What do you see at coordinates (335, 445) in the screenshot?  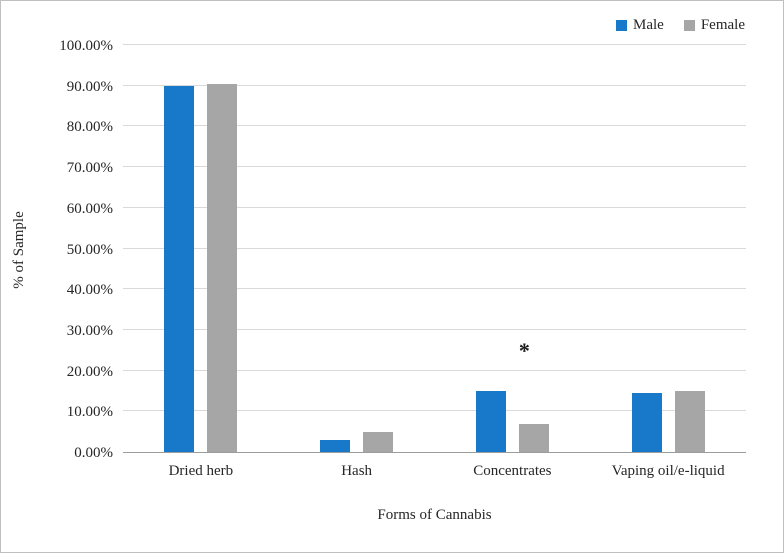 I see `bar-male-hash` at bounding box center [335, 445].